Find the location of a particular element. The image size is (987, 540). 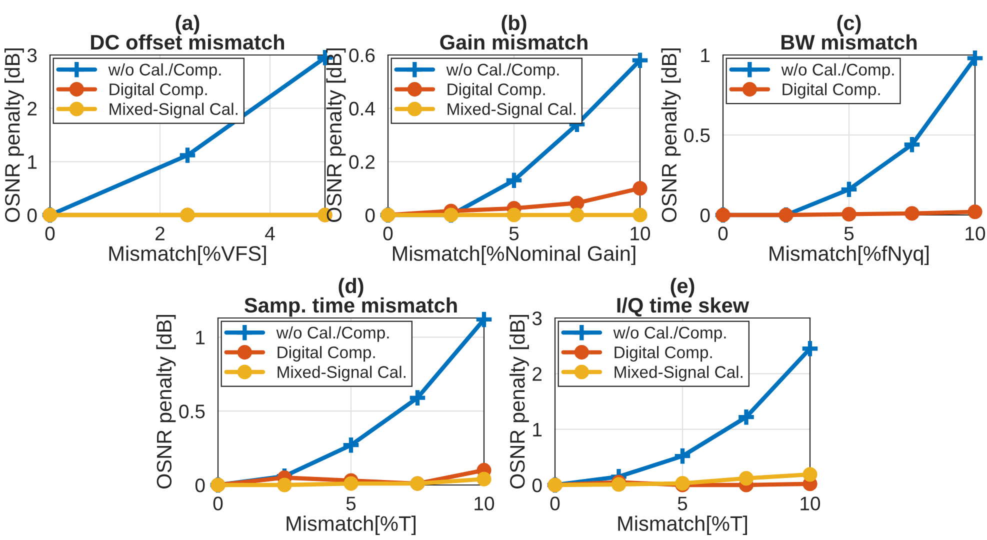

x-axis-title: Mismatch[%VFS] is located at coordinates (187, 256).